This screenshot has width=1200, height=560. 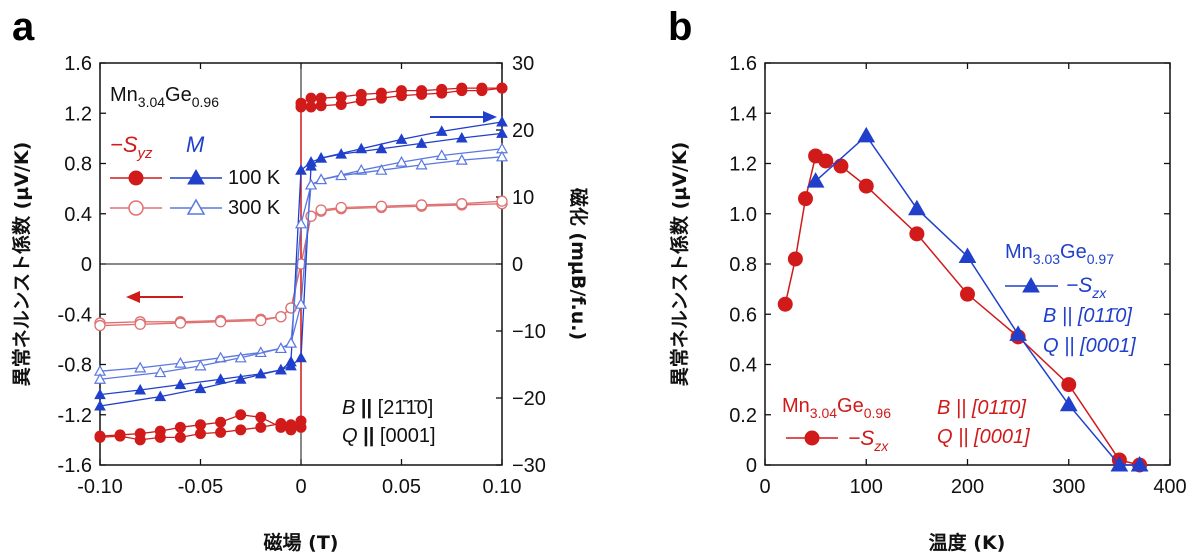 I want to click on panel-a-yl-tick-label: 0.4, so click(x=78, y=215).